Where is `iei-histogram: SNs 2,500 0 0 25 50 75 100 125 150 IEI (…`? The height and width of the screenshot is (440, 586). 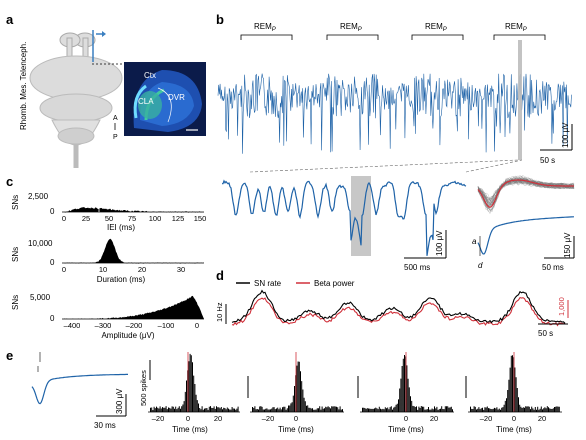 iei-histogram: SNs 2,500 0 0 25 50 75 100 125 150 IEI (… is located at coordinates (108, 212).